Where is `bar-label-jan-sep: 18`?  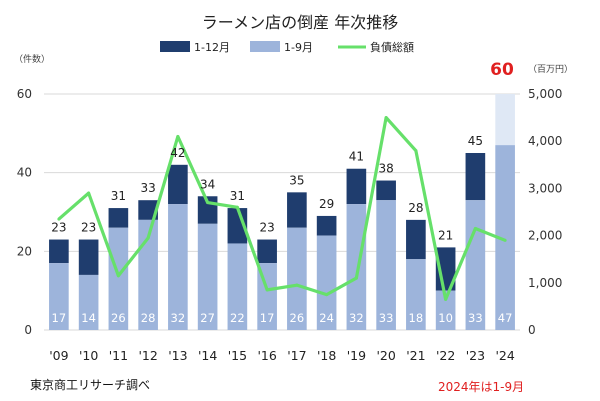 bar-label-jan-sep: 18 is located at coordinates (416, 318).